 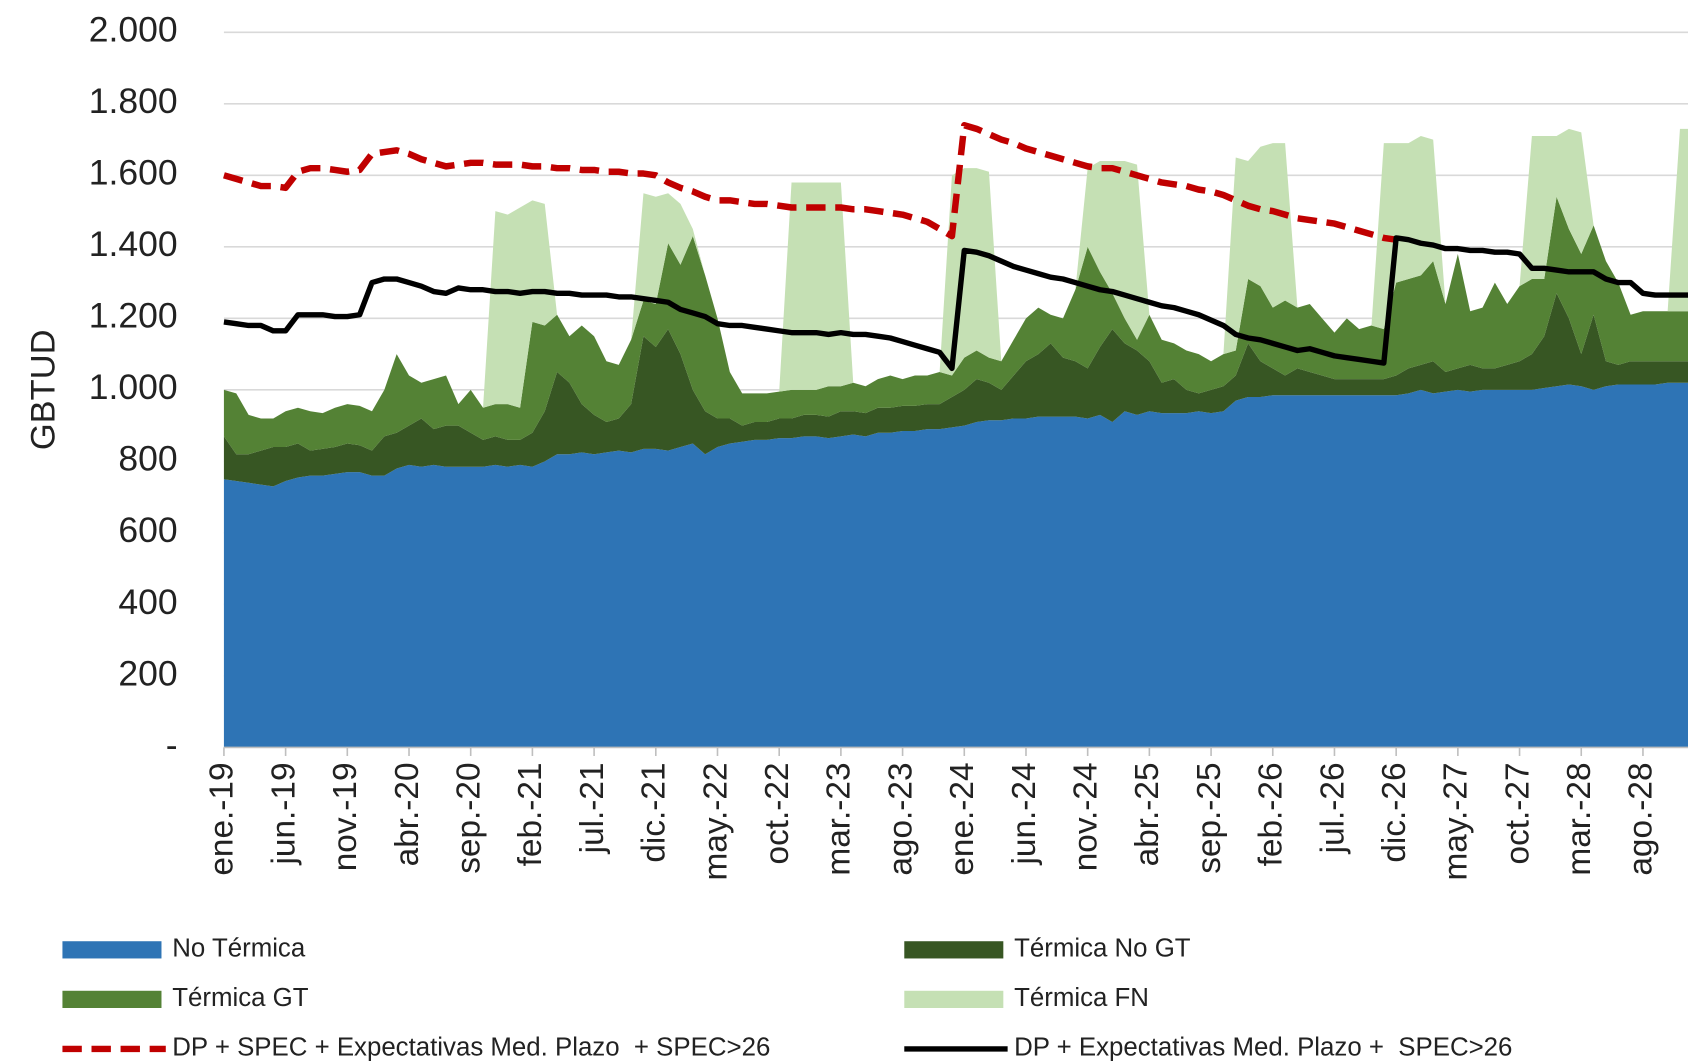 What do you see at coordinates (222, 818) in the screenshot?
I see `x-tick-label: ene.-19` at bounding box center [222, 818].